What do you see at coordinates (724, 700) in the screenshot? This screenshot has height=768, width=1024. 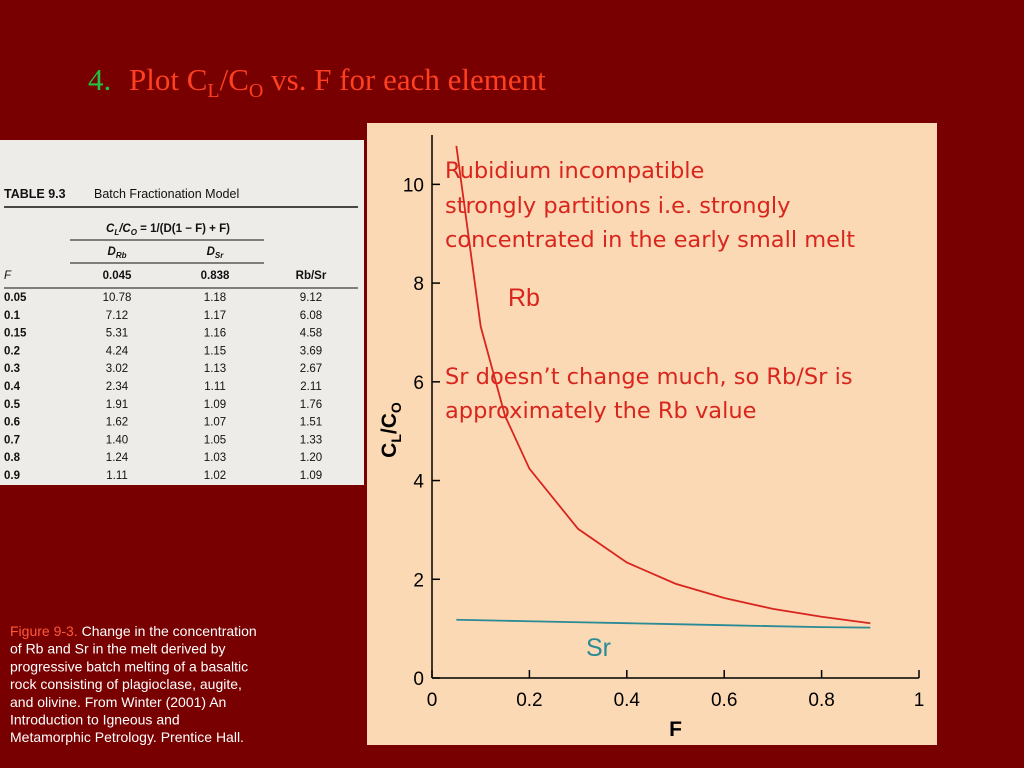 I see `x-tick-label: 0.6` at bounding box center [724, 700].